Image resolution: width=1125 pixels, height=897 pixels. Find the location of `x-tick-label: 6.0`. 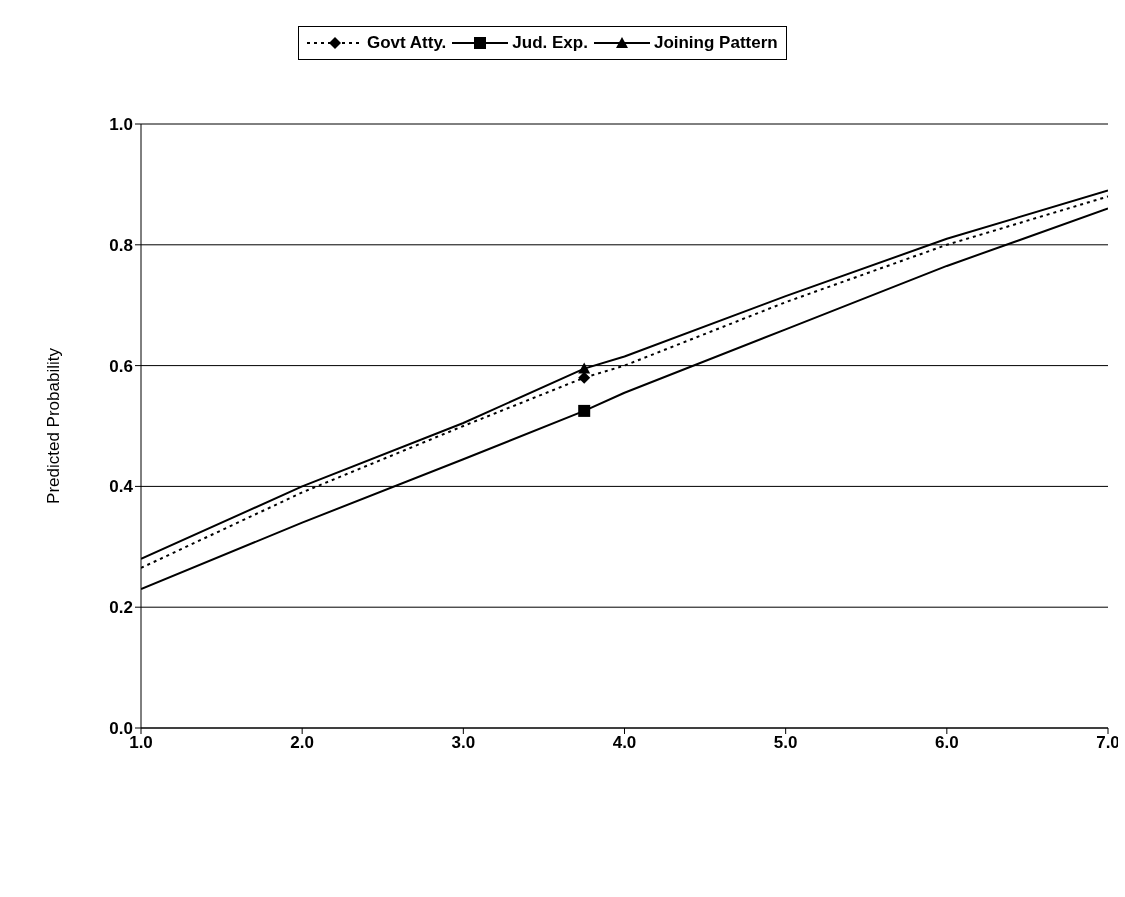

x-tick-label: 6.0 is located at coordinates (947, 743).